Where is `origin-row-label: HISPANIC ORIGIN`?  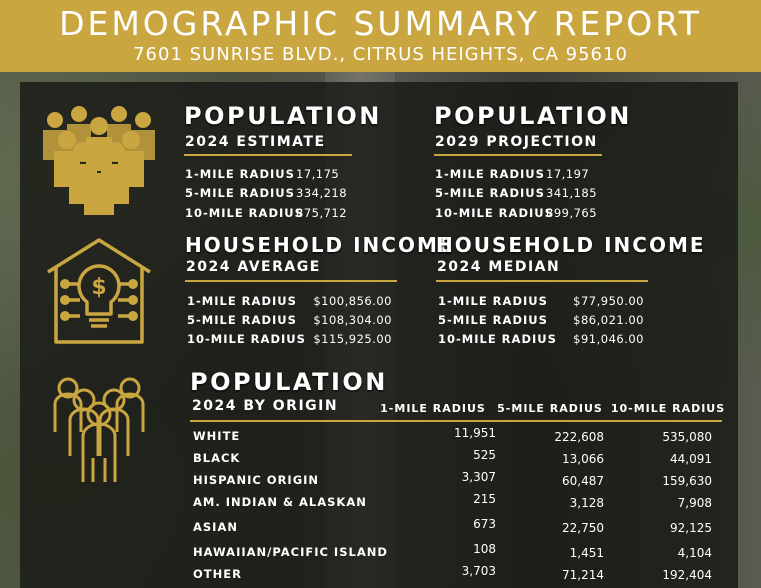 origin-row-label: HISPANIC ORIGIN is located at coordinates (256, 480).